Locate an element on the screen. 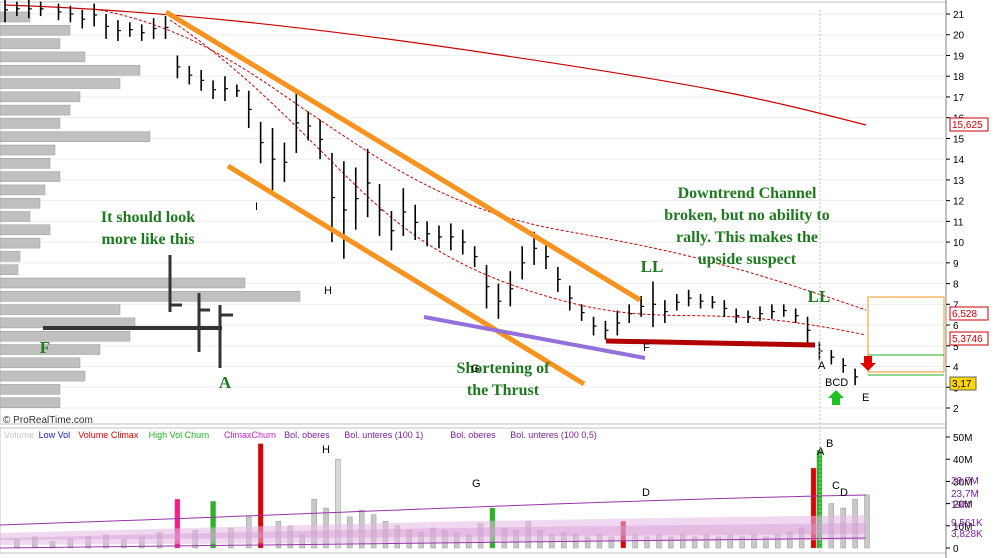  badge-ma-long-bg is located at coordinates (969, 124).